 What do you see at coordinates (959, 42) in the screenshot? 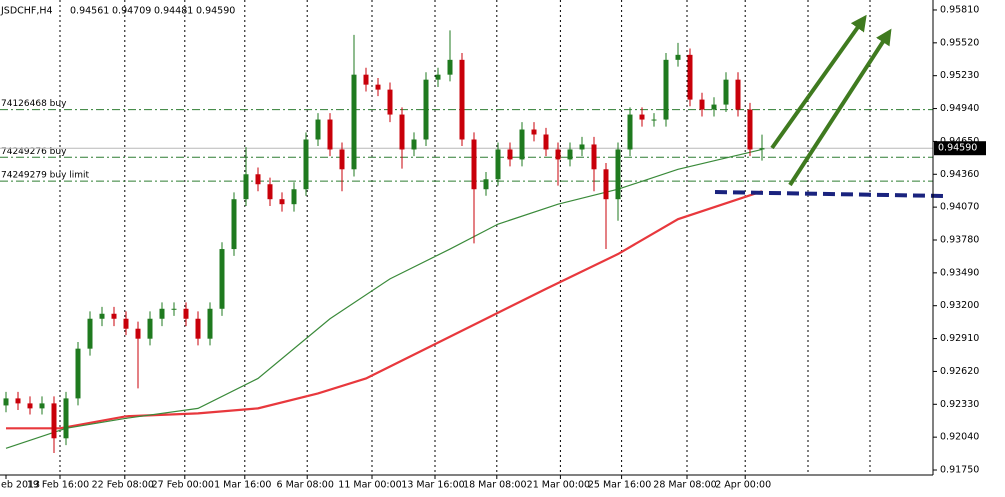
I see `y-tick-label: 0.95520` at bounding box center [959, 42].